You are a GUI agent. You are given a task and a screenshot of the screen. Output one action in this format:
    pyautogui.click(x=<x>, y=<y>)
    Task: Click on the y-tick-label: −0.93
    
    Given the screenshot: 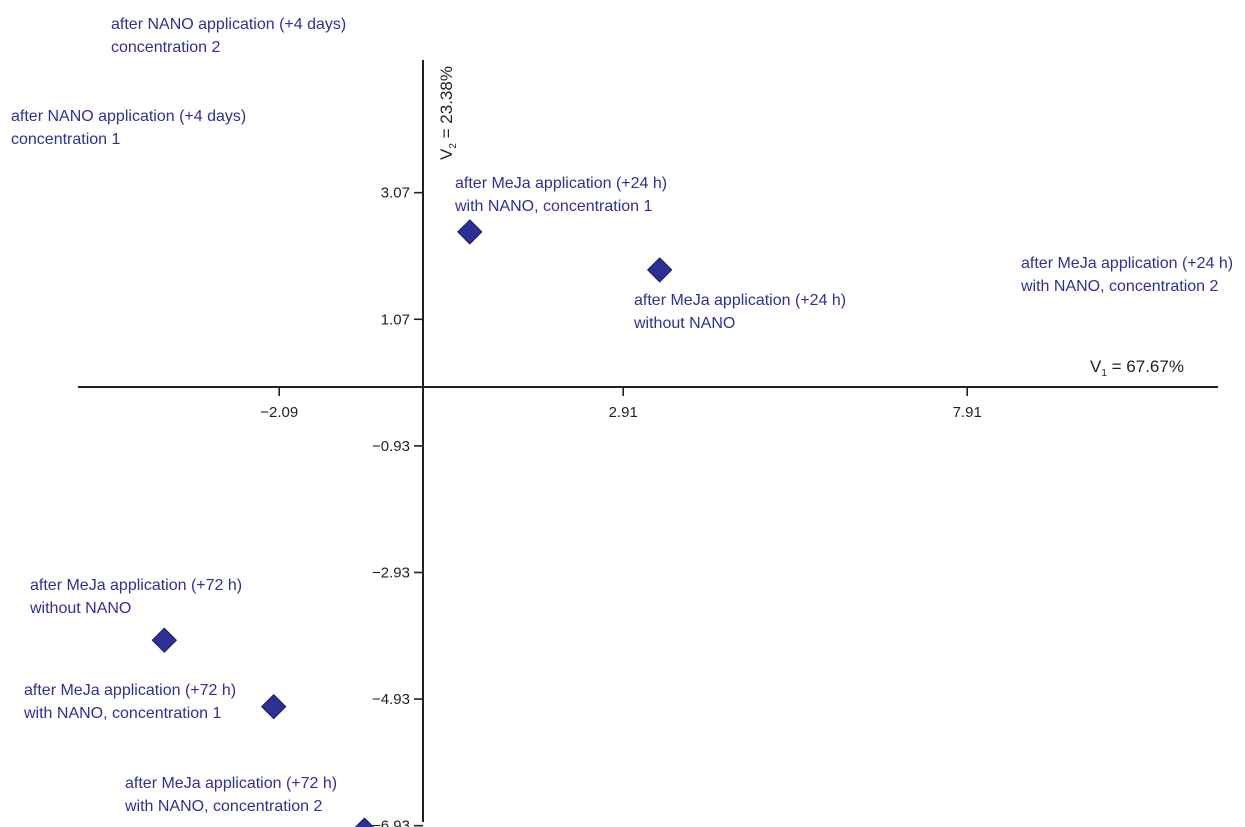 What is the action you would take?
    pyautogui.click(x=391, y=446)
    